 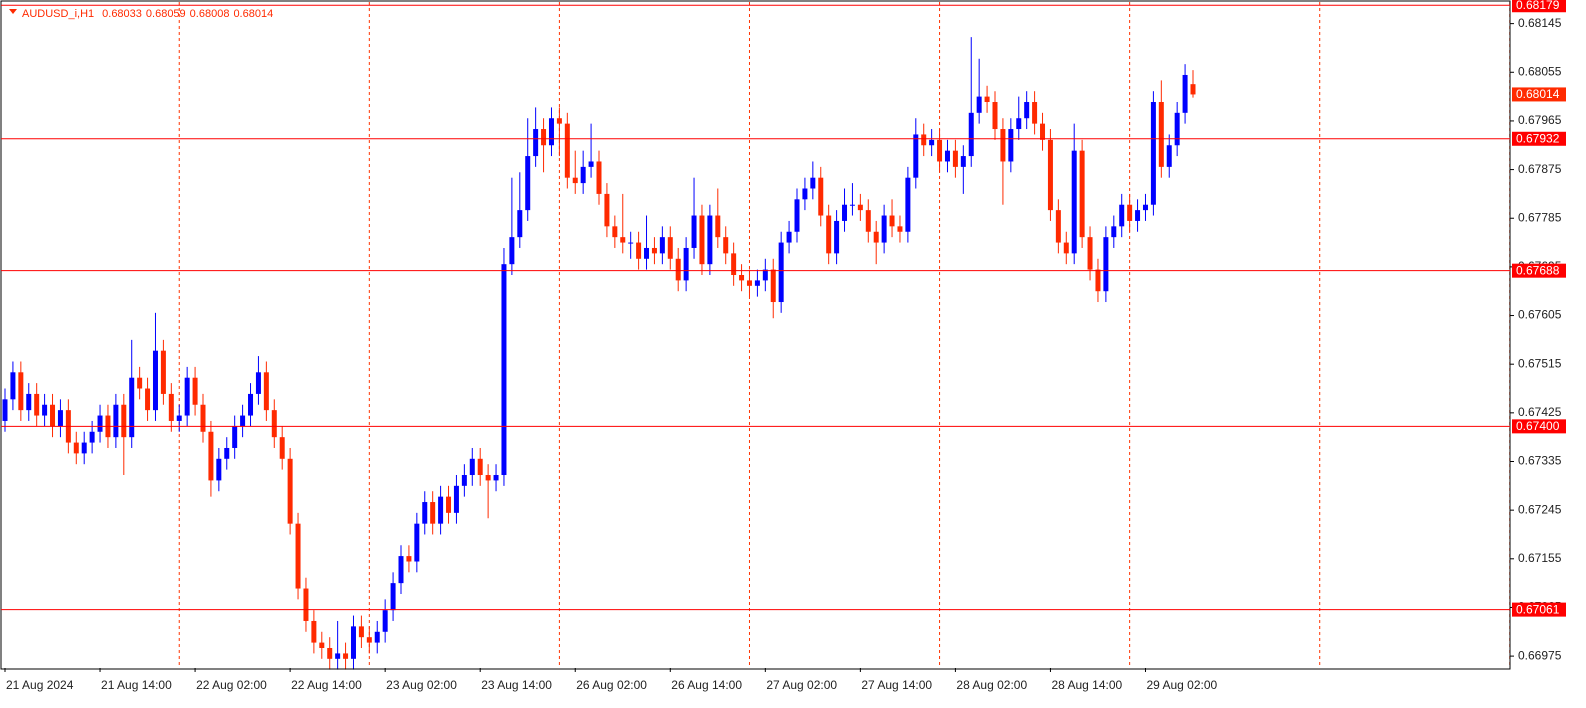 I want to click on level-label: 0.67932, so click(x=1538, y=138).